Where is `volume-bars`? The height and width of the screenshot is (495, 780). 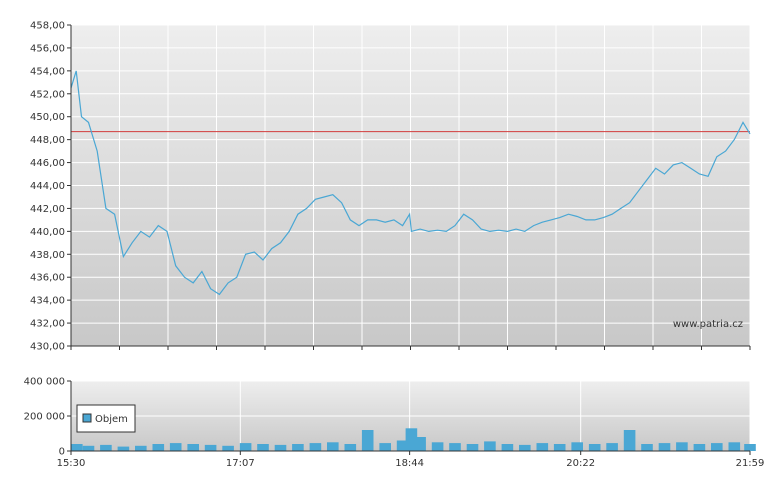
volume-bars is located at coordinates (413, 440).